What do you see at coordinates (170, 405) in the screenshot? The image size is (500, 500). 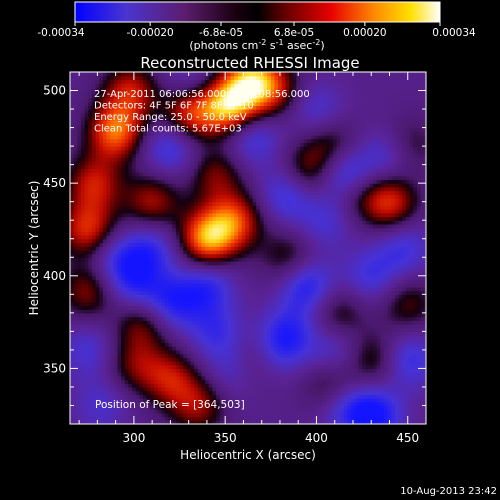 I see `peak-position-label: Position of Peak = [364,503]` at bounding box center [170, 405].